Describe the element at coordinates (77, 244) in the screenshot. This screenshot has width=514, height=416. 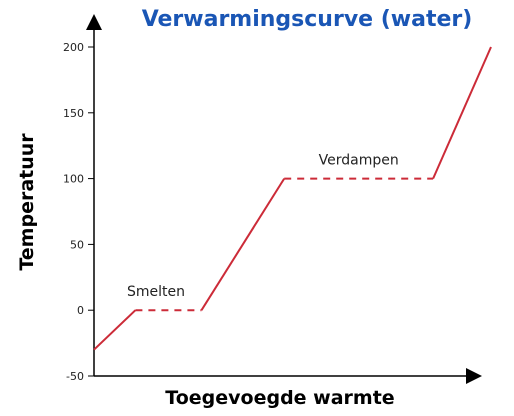
I see `y-tick-label: 50` at that location.